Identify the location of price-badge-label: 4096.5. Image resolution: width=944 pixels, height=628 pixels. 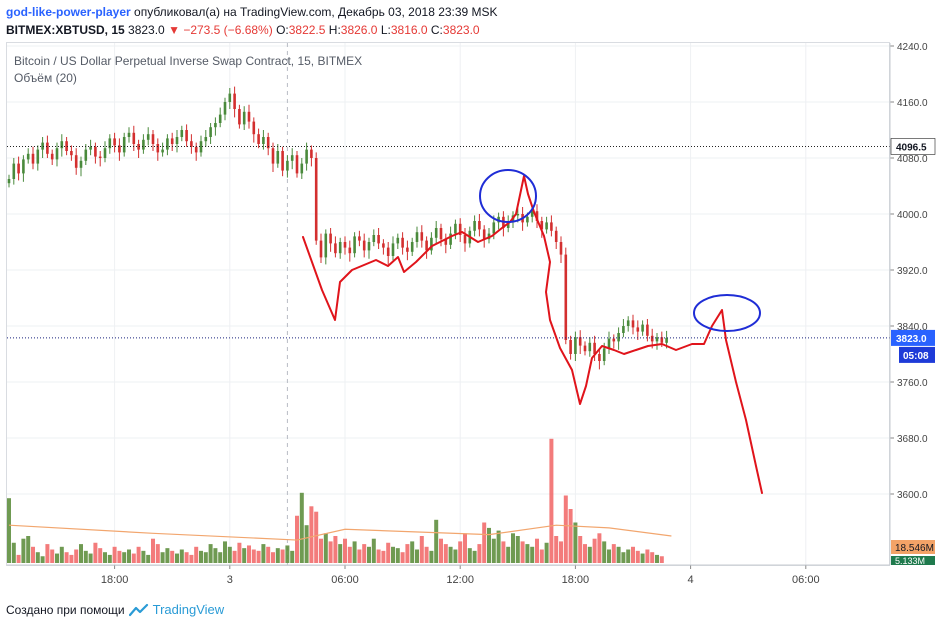
(911, 147).